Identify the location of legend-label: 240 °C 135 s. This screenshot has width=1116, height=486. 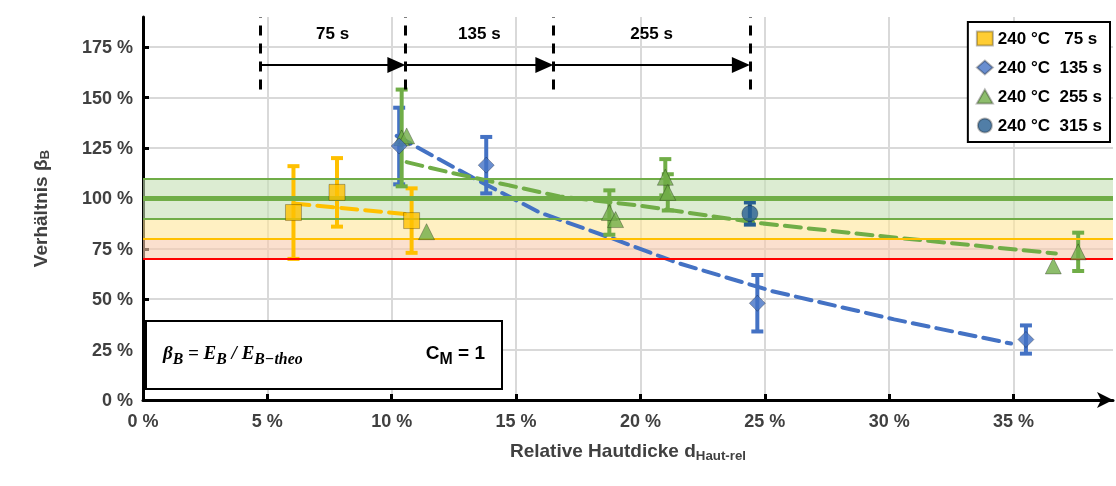
(1050, 67).